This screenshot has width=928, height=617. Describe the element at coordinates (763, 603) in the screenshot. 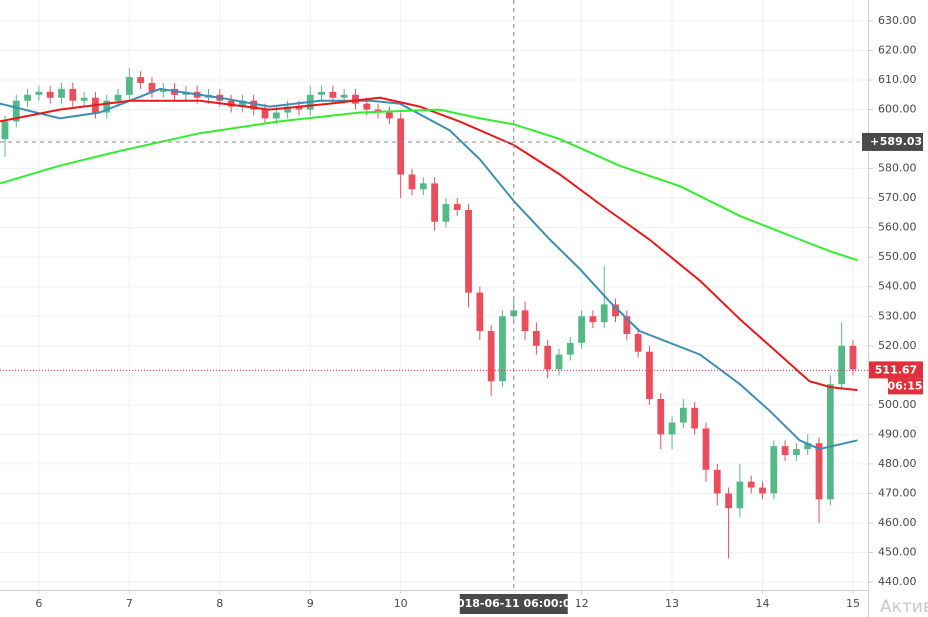

I see `x-tick-label: 14` at that location.